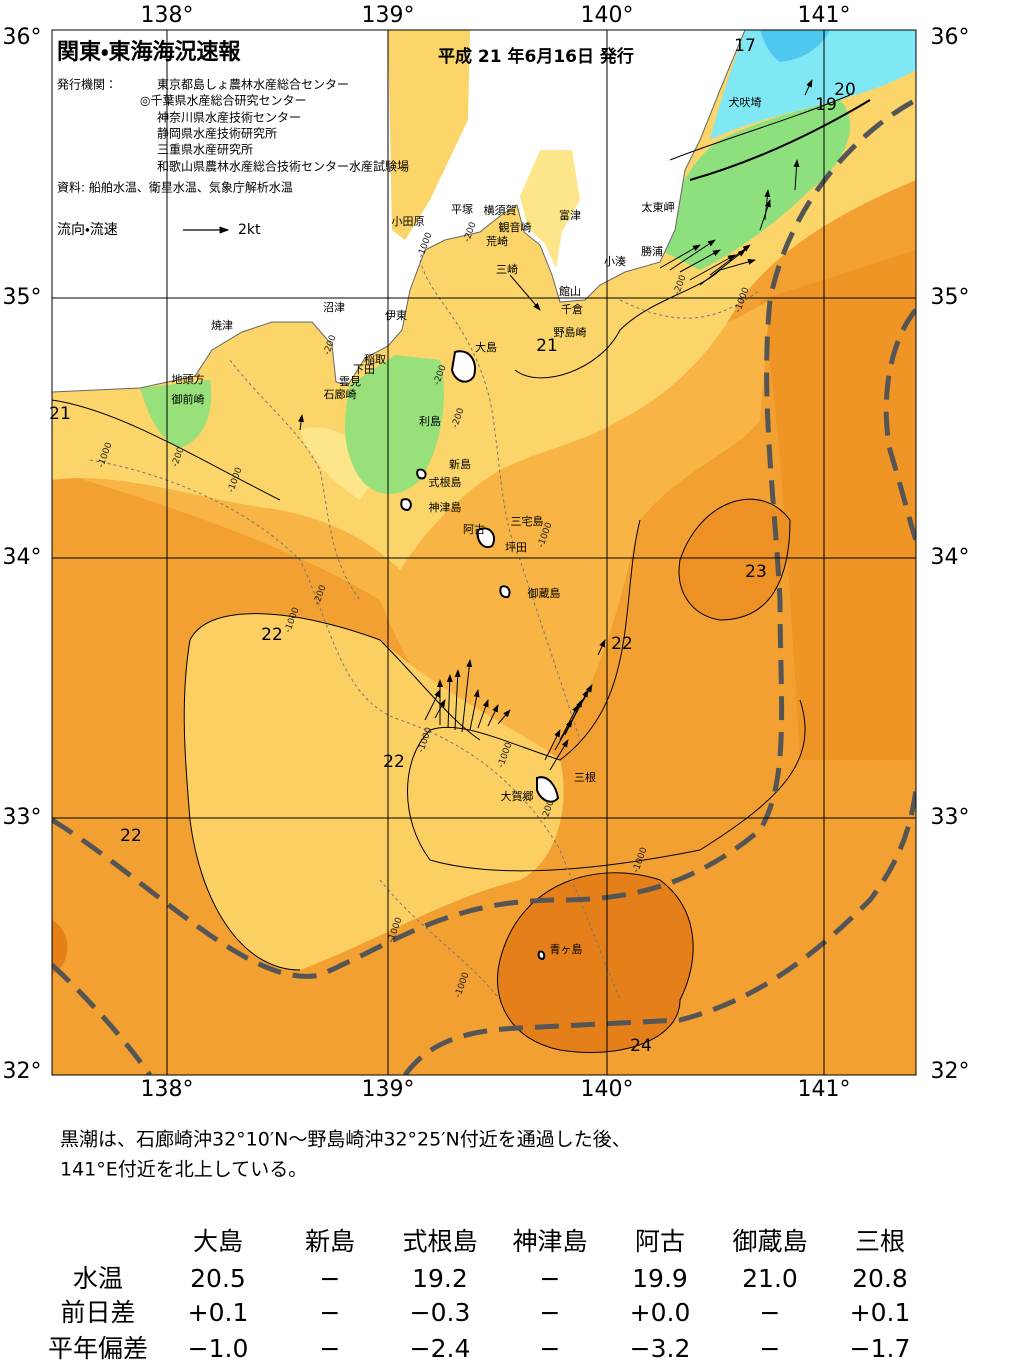 Image resolution: width=1026 pixels, height=1368 pixels. What do you see at coordinates (826, 105) in the screenshot?
I see `isotherm-label: 19` at bounding box center [826, 105].